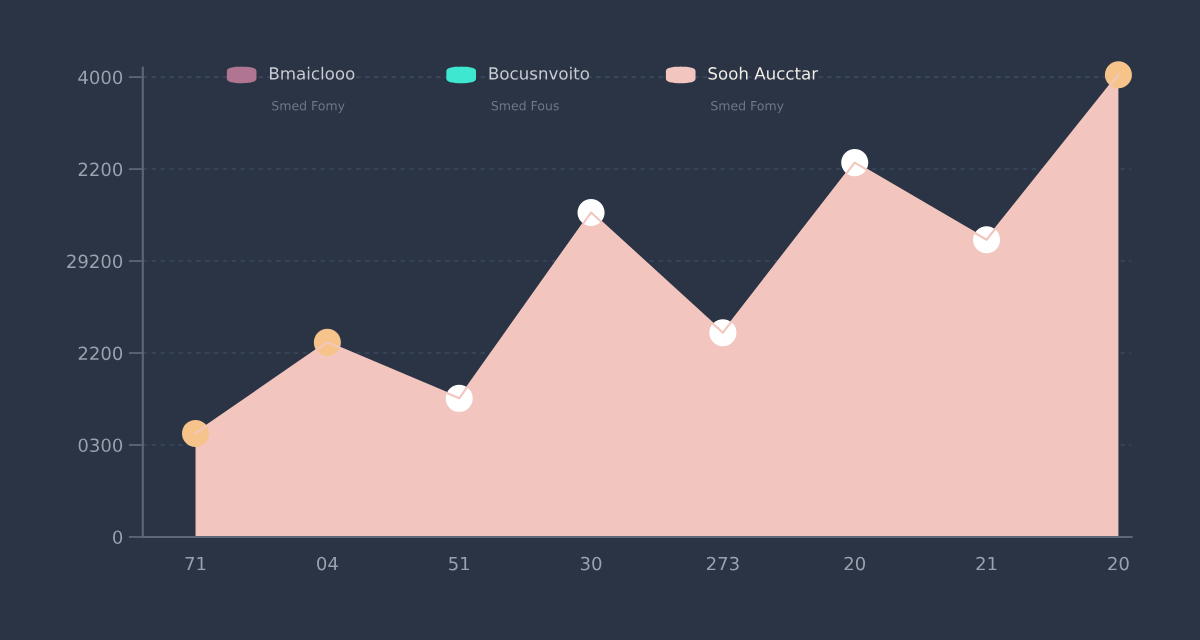  Describe the element at coordinates (763, 73) in the screenshot. I see `legend-label: Sooh Aucctar` at that location.